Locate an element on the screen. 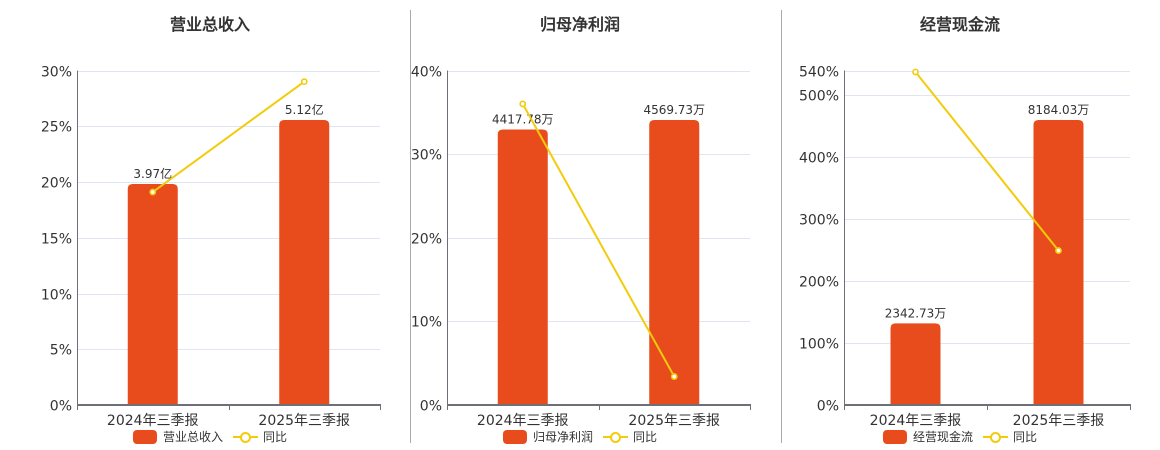 The height and width of the screenshot is (450, 1160). bar-value-label: 4569.73万 is located at coordinates (674, 110).